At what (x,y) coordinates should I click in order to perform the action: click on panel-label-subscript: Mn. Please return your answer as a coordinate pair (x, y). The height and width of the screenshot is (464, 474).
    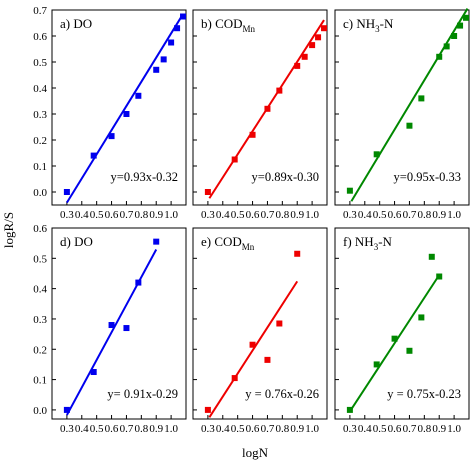
    Looking at the image, I should click on (249, 29).